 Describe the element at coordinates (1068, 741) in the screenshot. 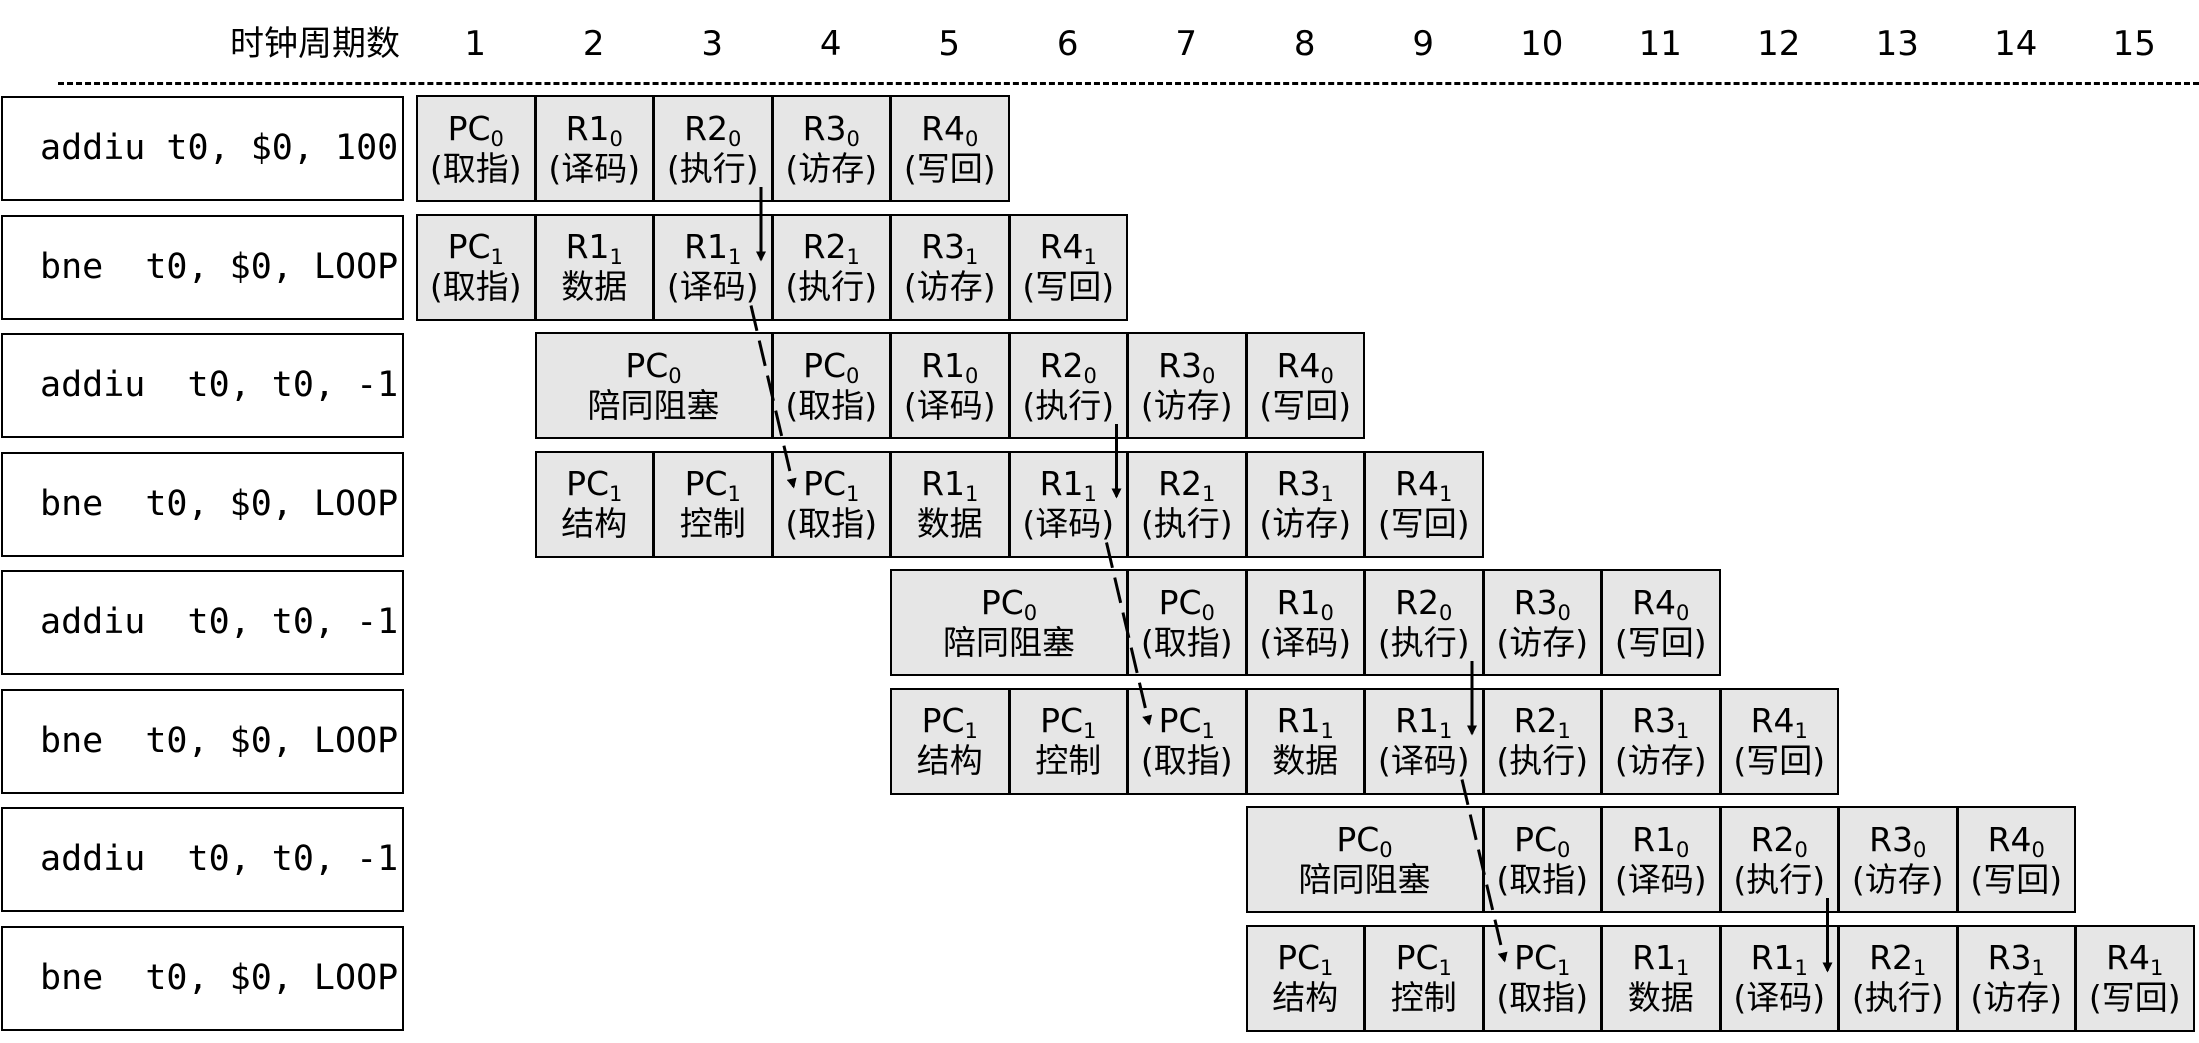

I see `stage-cell: PC1 控制` at that location.